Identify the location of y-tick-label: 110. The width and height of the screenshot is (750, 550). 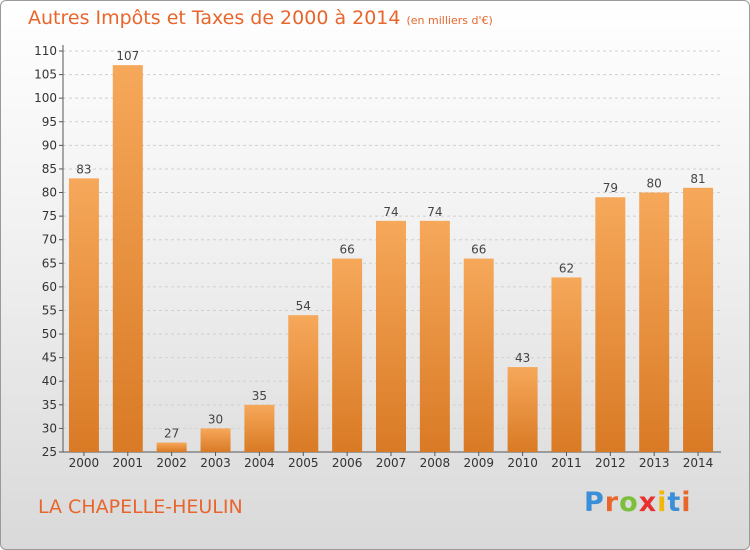
(45, 51).